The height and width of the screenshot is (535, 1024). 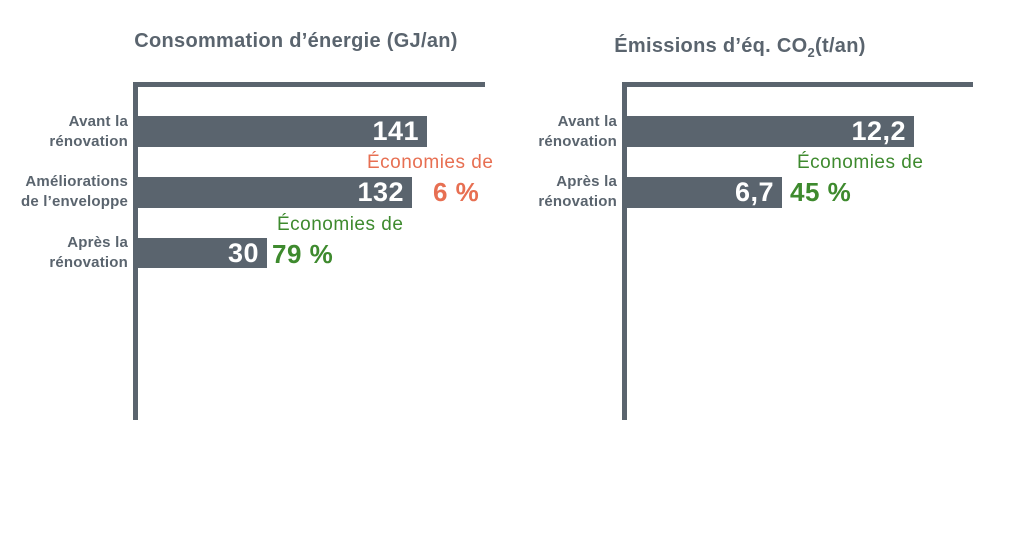 I want to click on emissions-bar-apres-renovation: 6,7, so click(x=704, y=192).